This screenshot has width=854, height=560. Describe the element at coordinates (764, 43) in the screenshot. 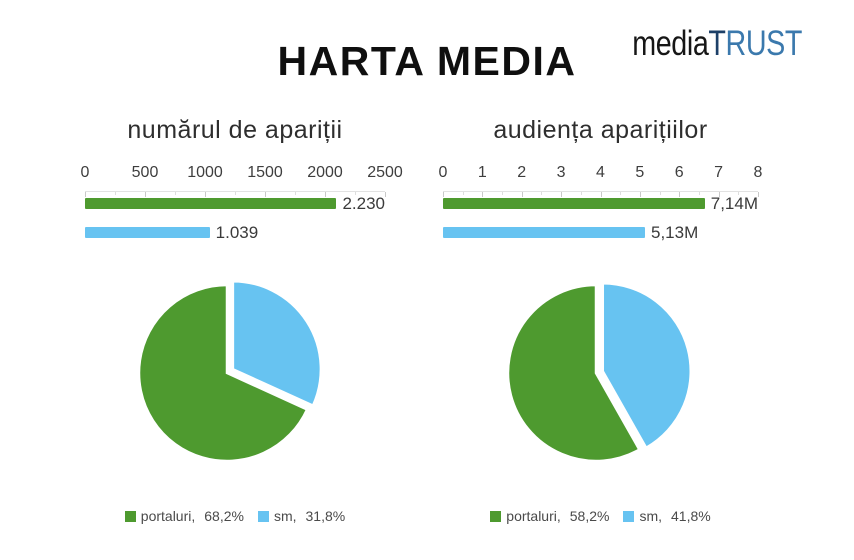

I see `logo-trust-rest-text: RUST` at that location.